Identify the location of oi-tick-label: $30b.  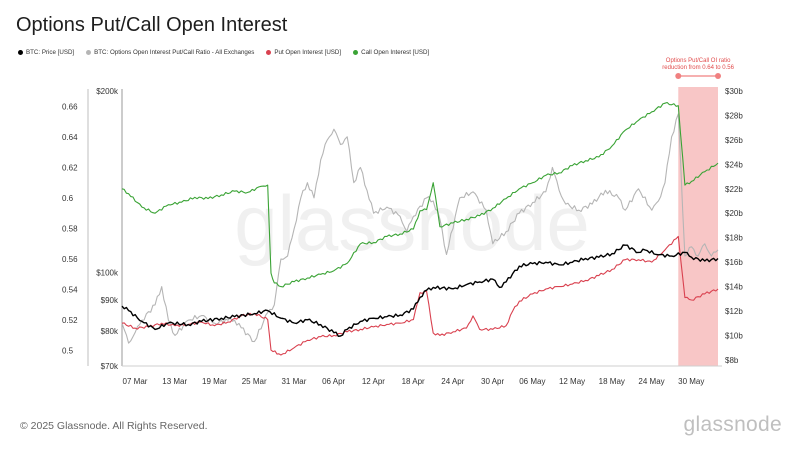
(734, 91).